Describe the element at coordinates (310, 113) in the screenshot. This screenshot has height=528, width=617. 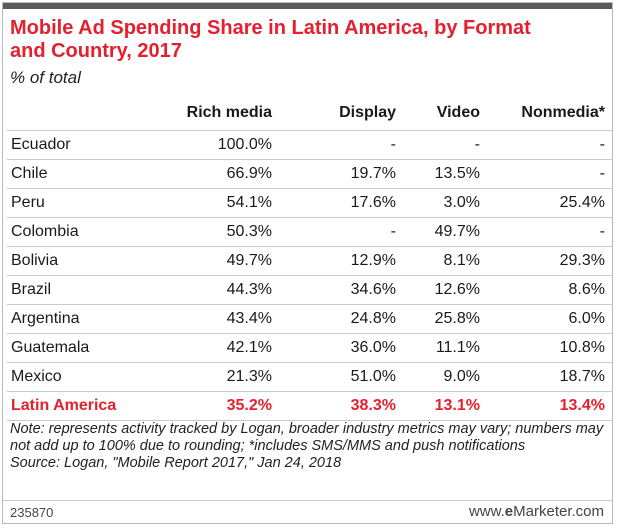
I see `header-row: Rich media Display Video Nonmedia*` at that location.